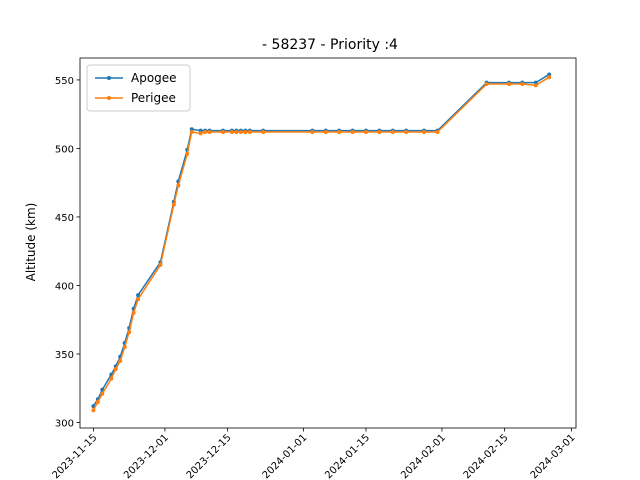  What do you see at coordinates (31, 242) in the screenshot?
I see `y-axis-label: Altitude (km)` at bounding box center [31, 242].